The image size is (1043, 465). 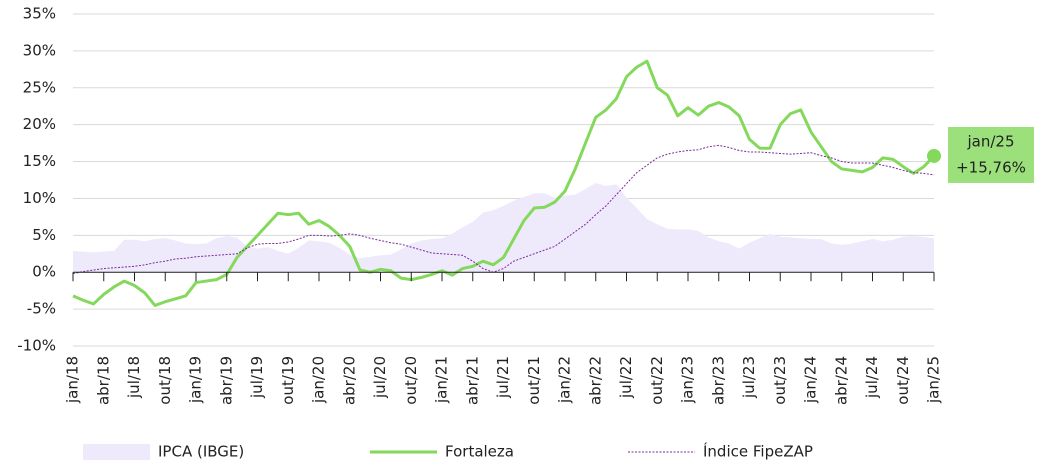 I want to click on y-tick-label: 10%, so click(x=39, y=198).